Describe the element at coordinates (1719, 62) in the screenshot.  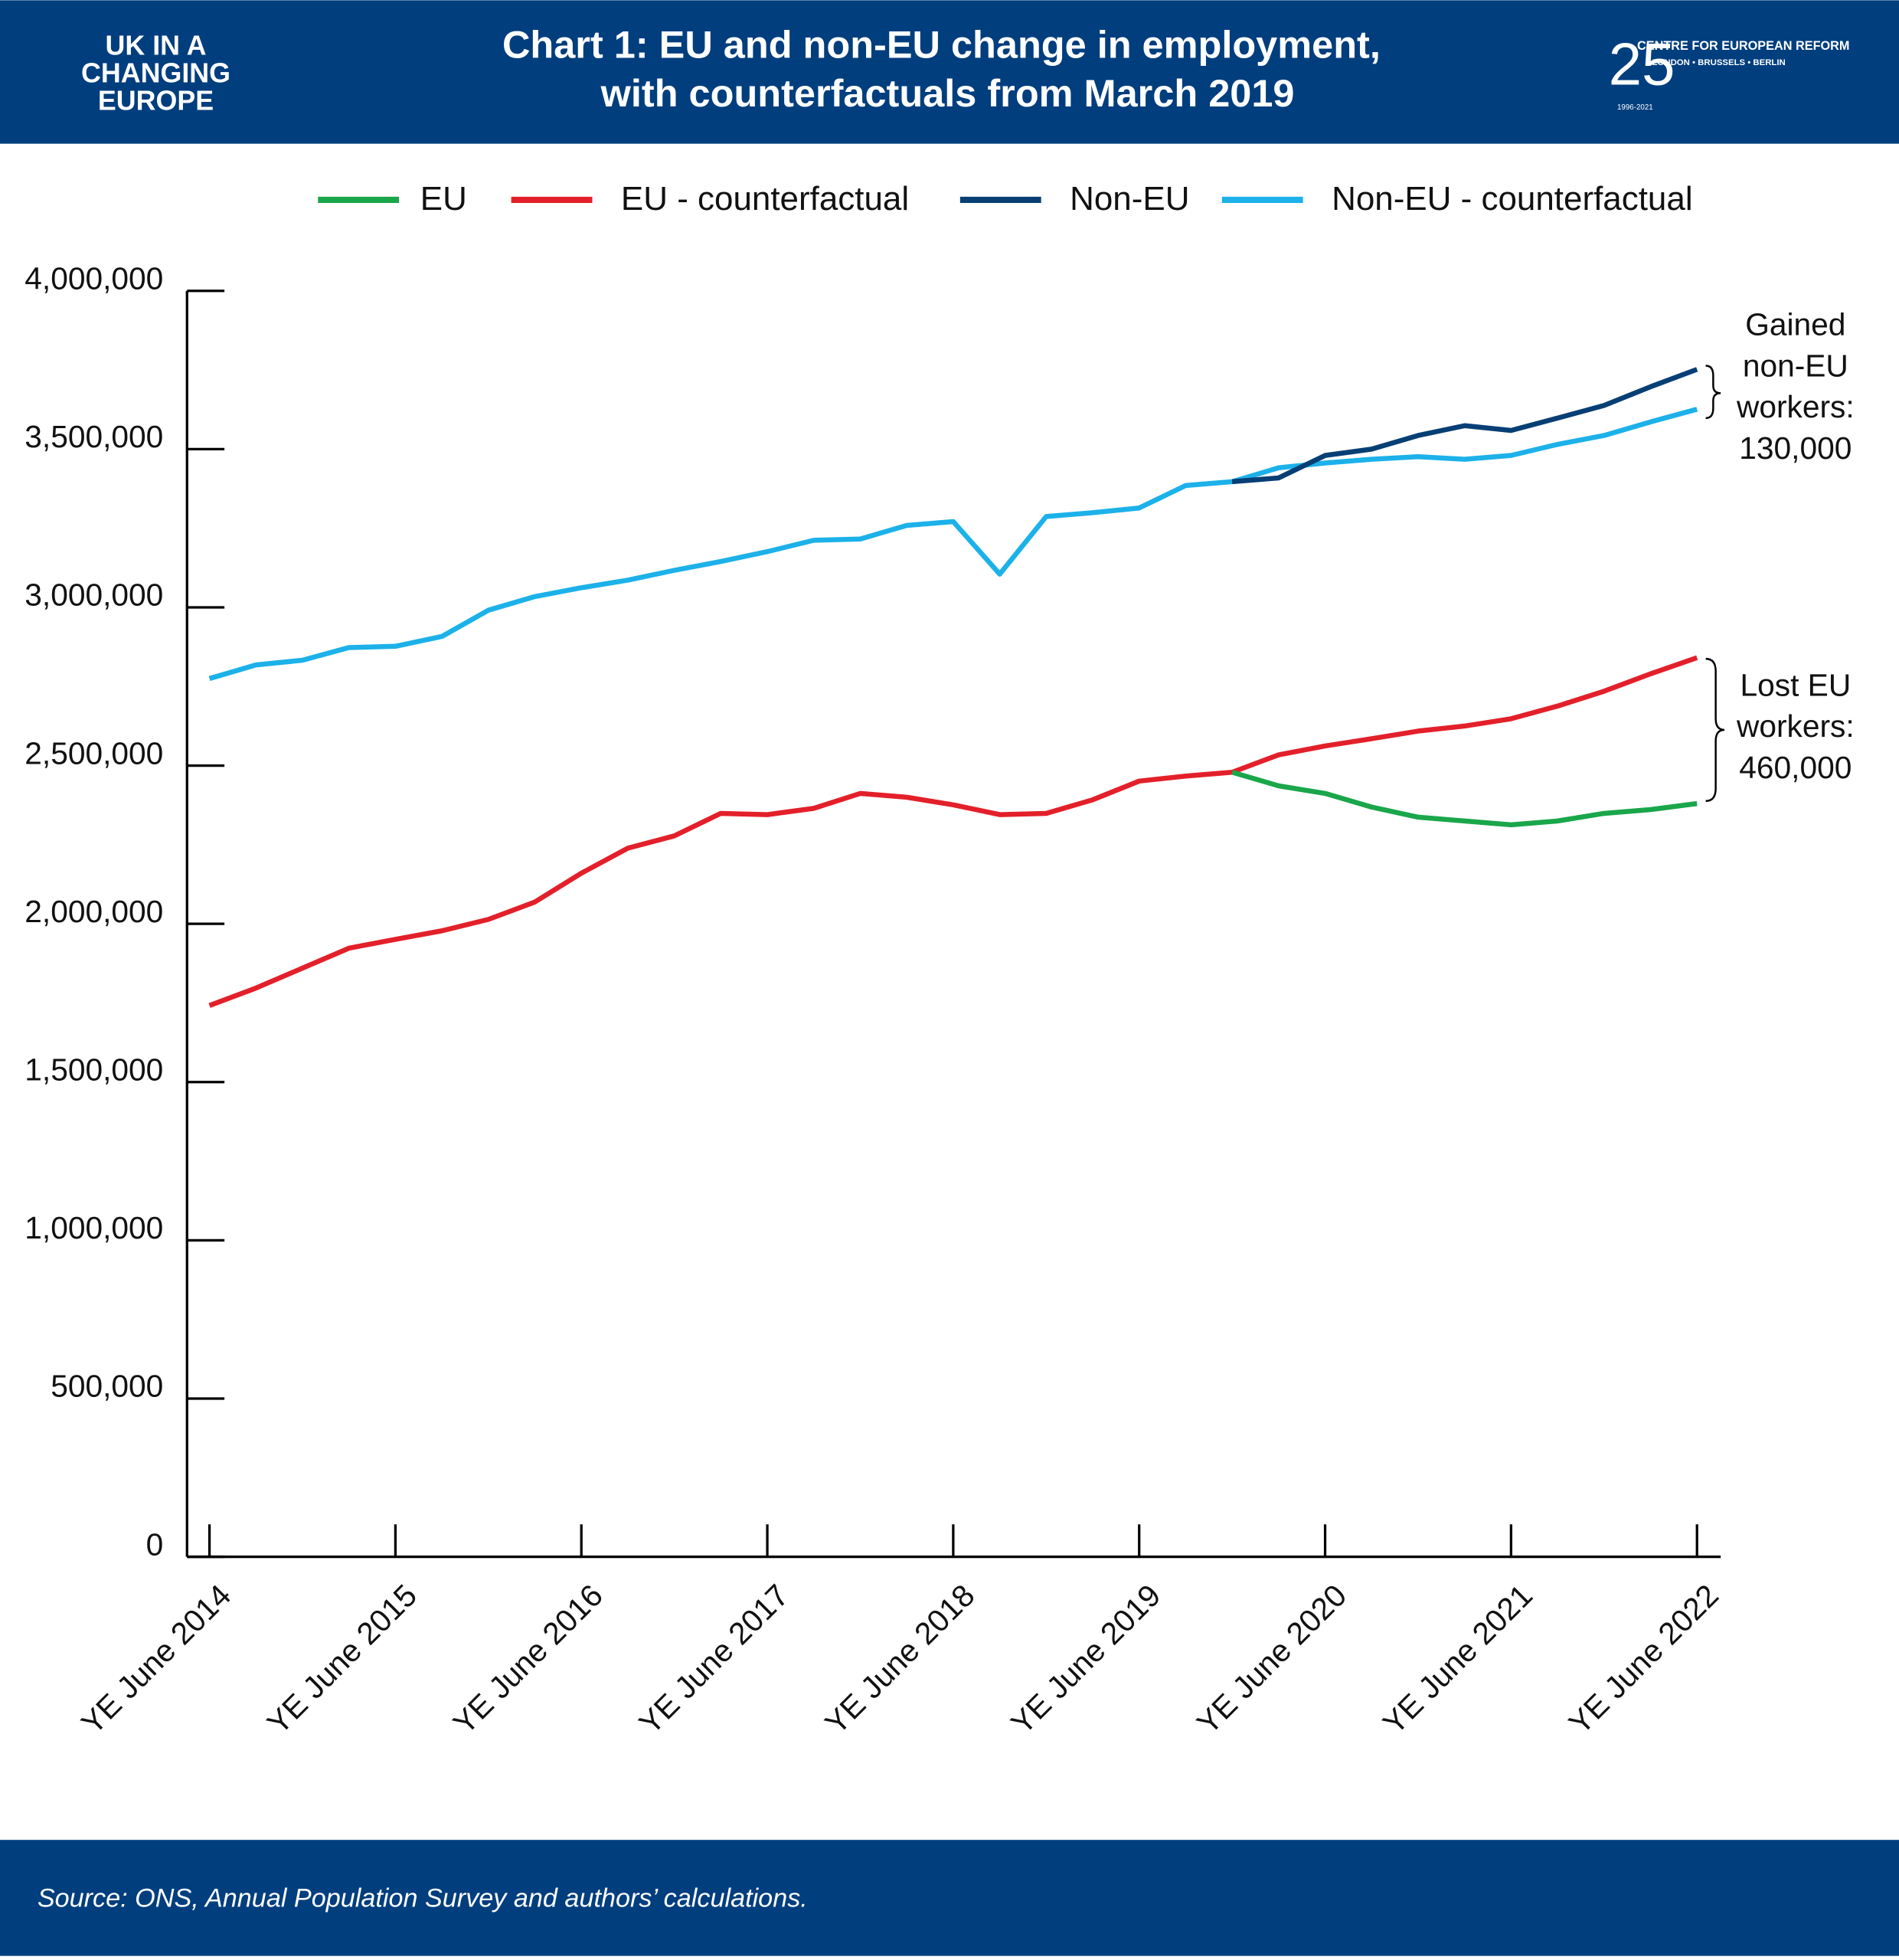
I see `logo-text: LONDON • BRUSSELS • BERLIN` at that location.